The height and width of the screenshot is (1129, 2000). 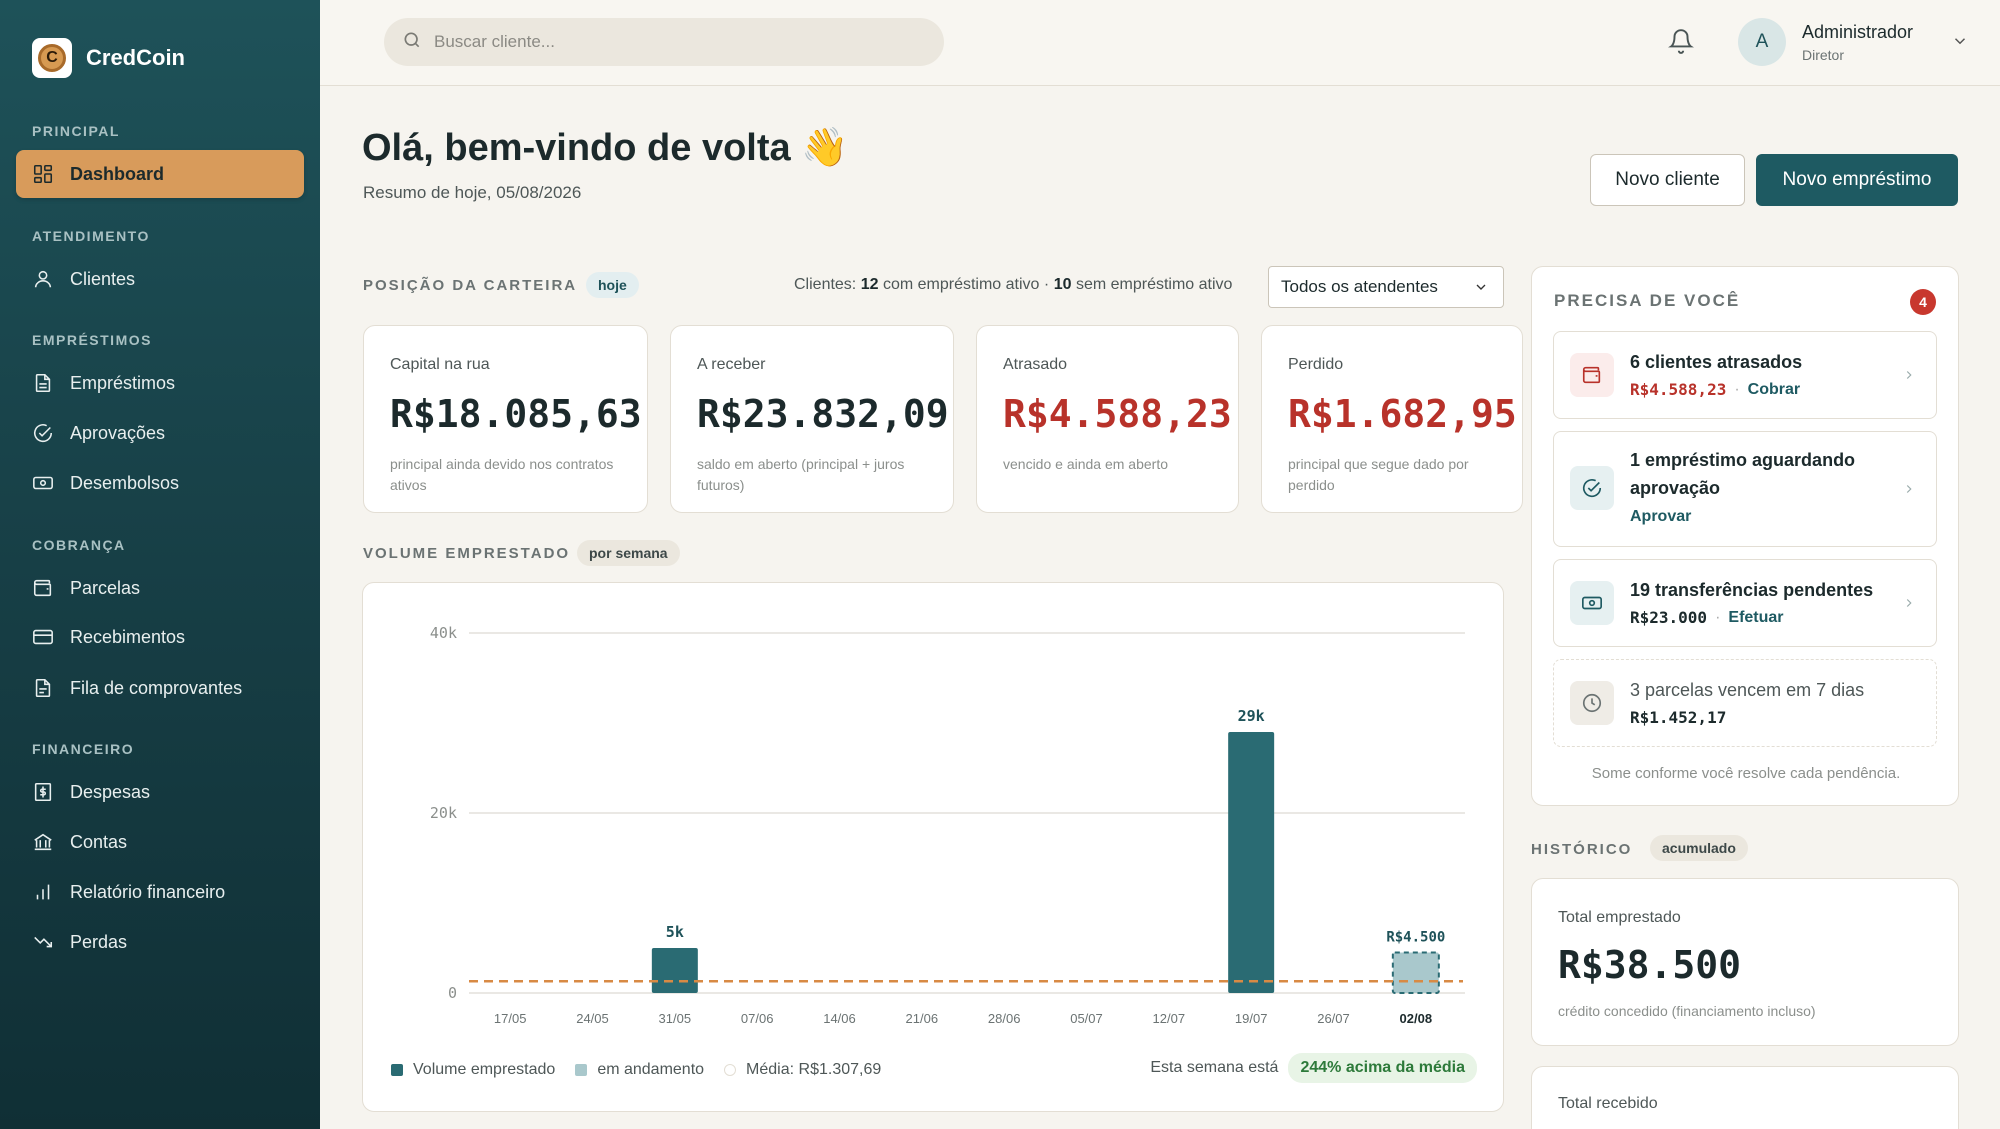 What do you see at coordinates (160, 688) in the screenshot?
I see `sidebar-item-fila-comprovantes: Fila de comprovantes` at bounding box center [160, 688].